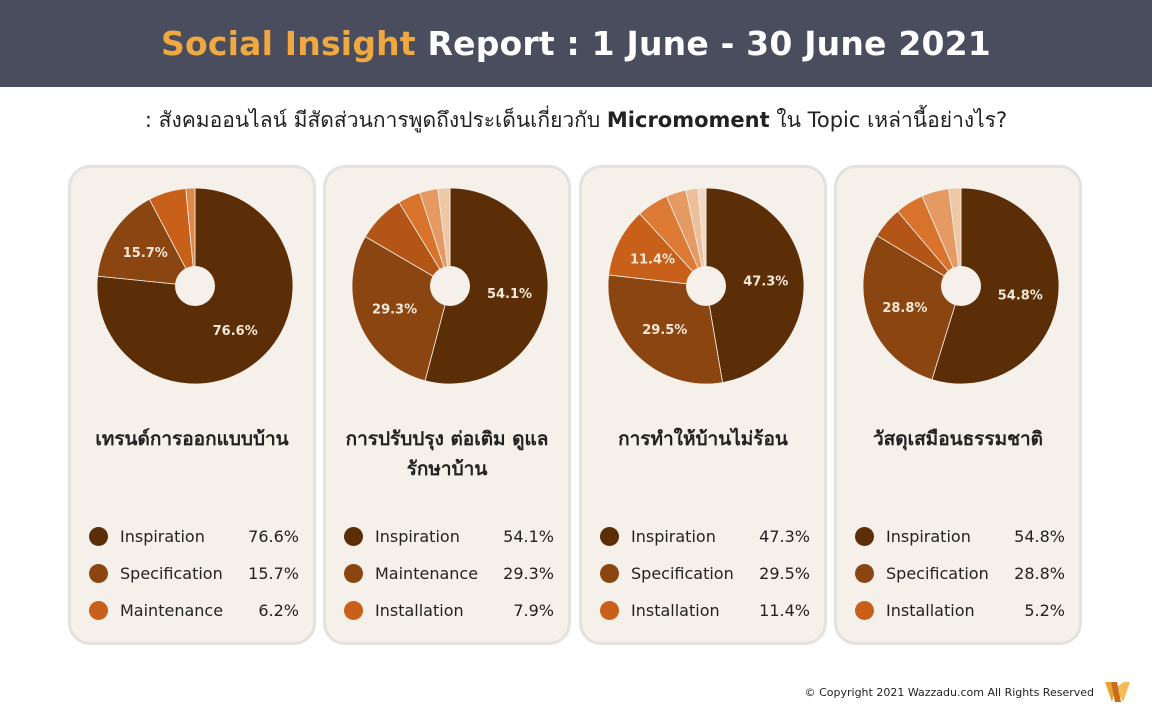  I want to click on pie-slice-label: 15.7%, so click(145, 253).